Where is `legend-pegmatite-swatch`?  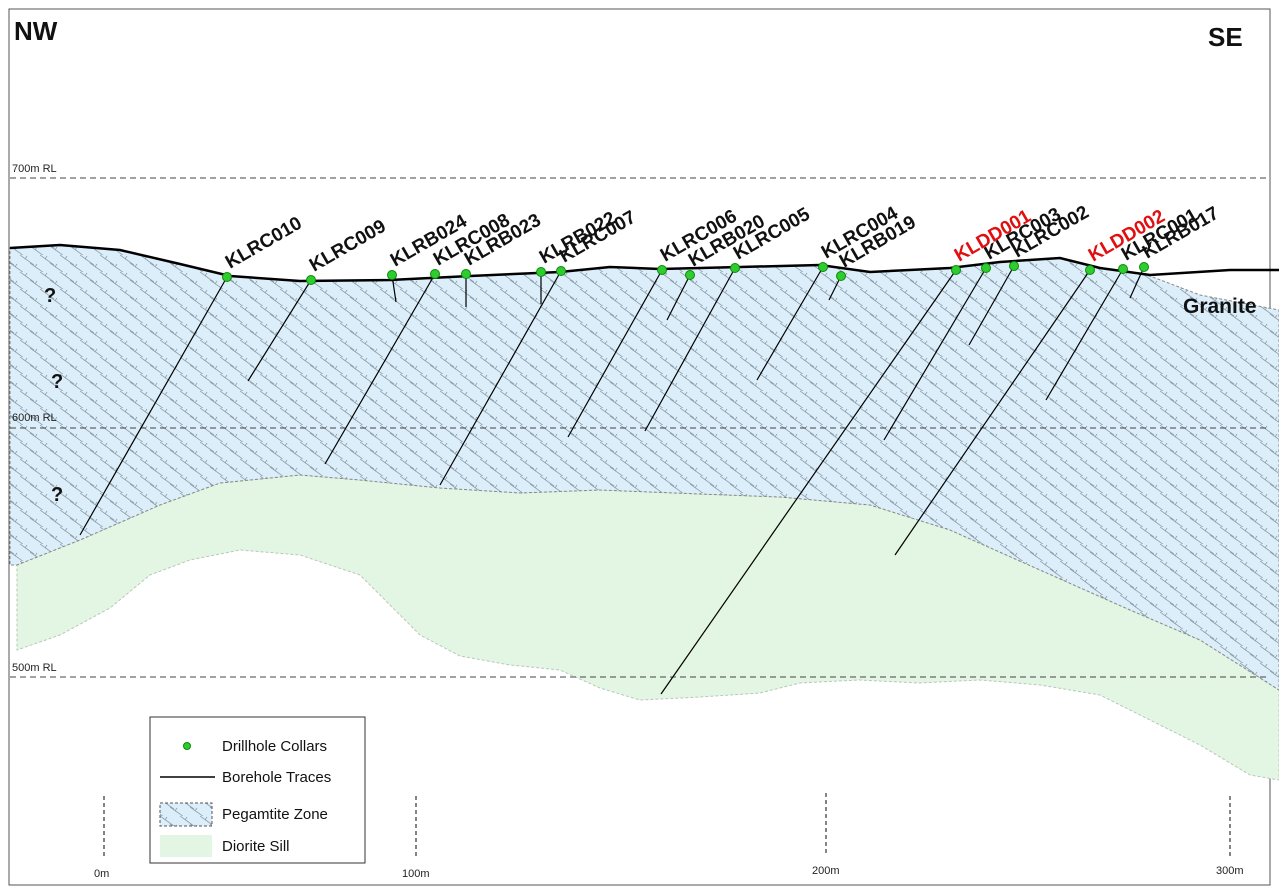 legend-pegmatite-swatch is located at coordinates (186, 814).